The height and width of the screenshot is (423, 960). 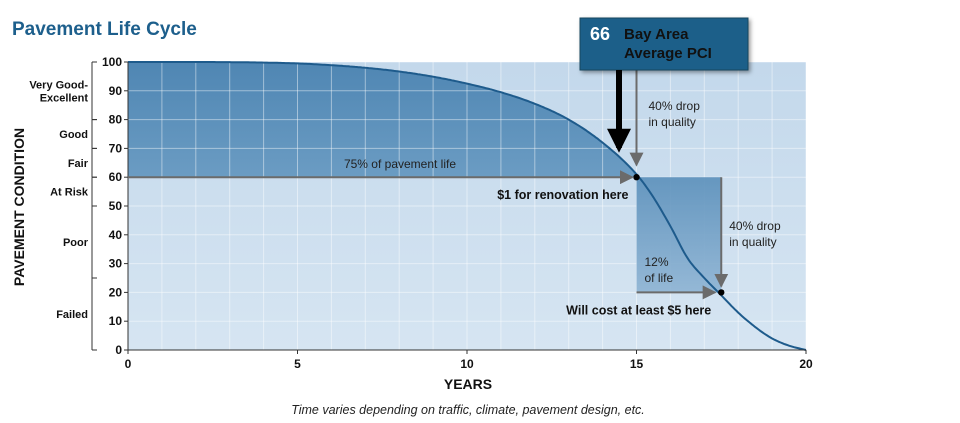 What do you see at coordinates (116, 321) in the screenshot?
I see `y-tick-label: 10` at bounding box center [116, 321].